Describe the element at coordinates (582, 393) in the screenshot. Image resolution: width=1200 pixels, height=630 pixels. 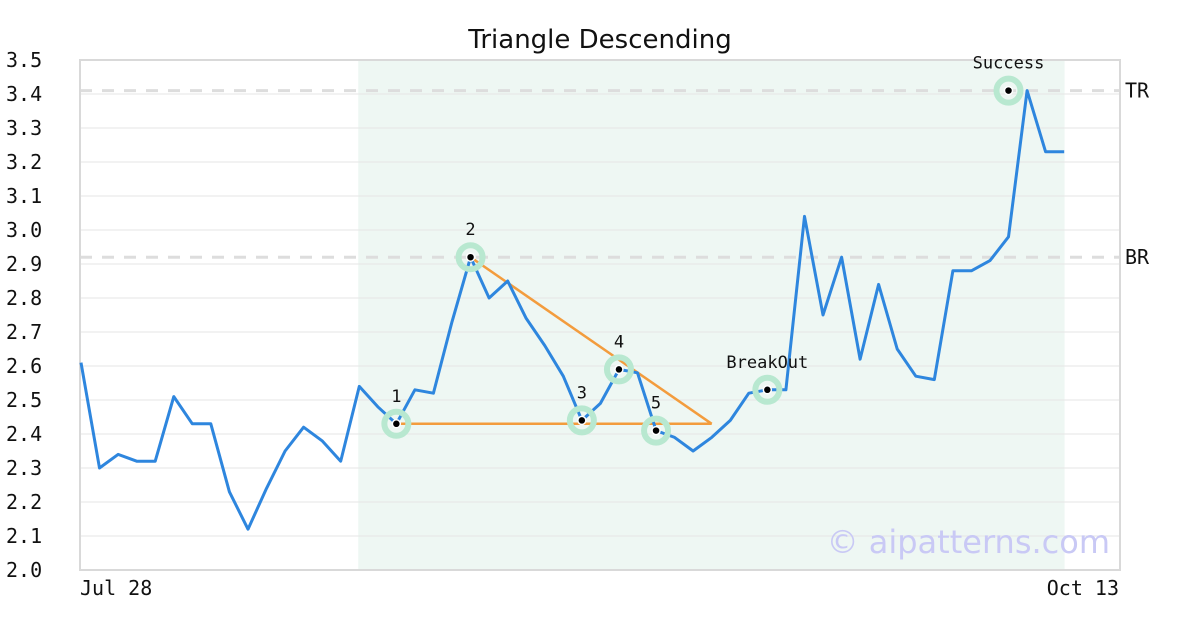
I see `point-label: 3` at that location.